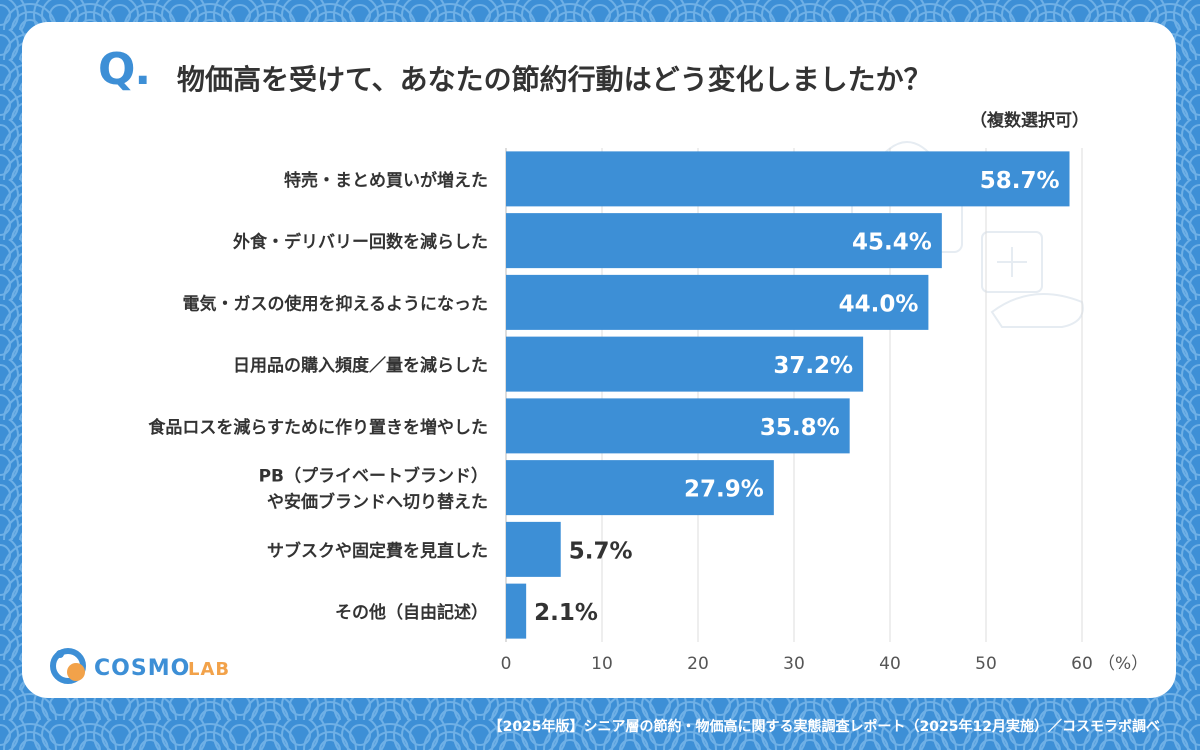 The image size is (1200, 750). What do you see at coordinates (890, 664) in the screenshot?
I see `x-tick-label: 40` at bounding box center [890, 664].